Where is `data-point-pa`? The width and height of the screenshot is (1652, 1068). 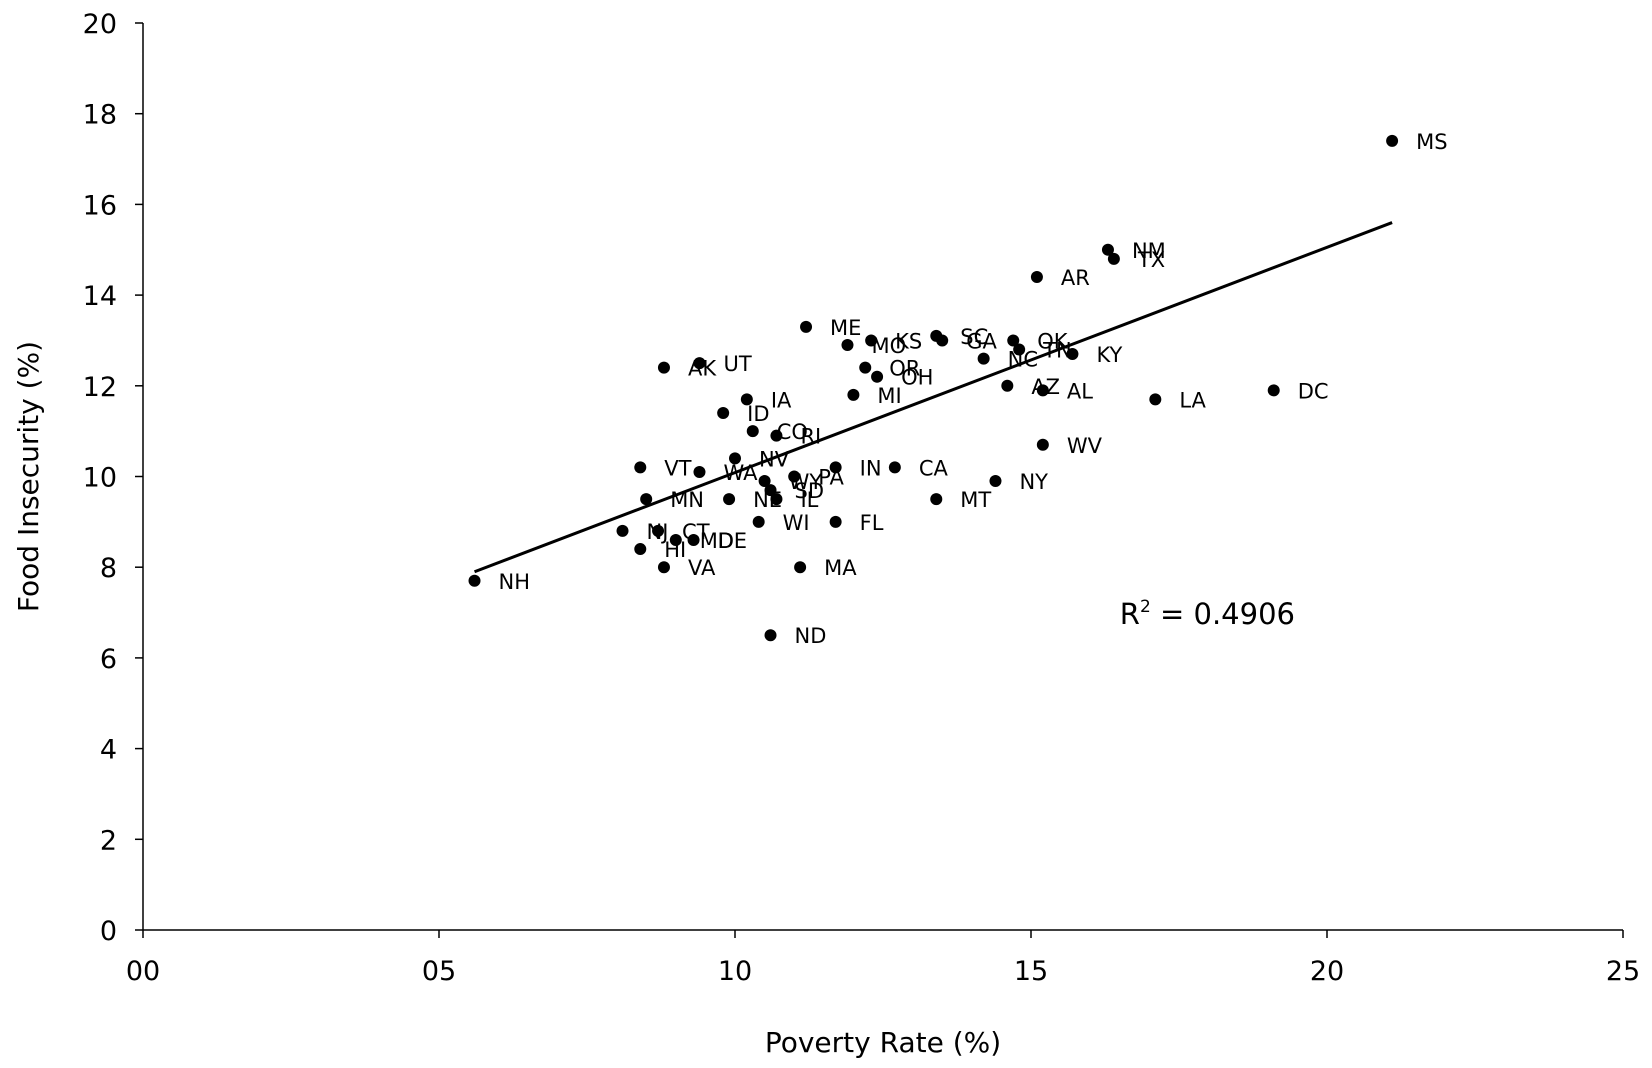 data-point-pa is located at coordinates (794, 476).